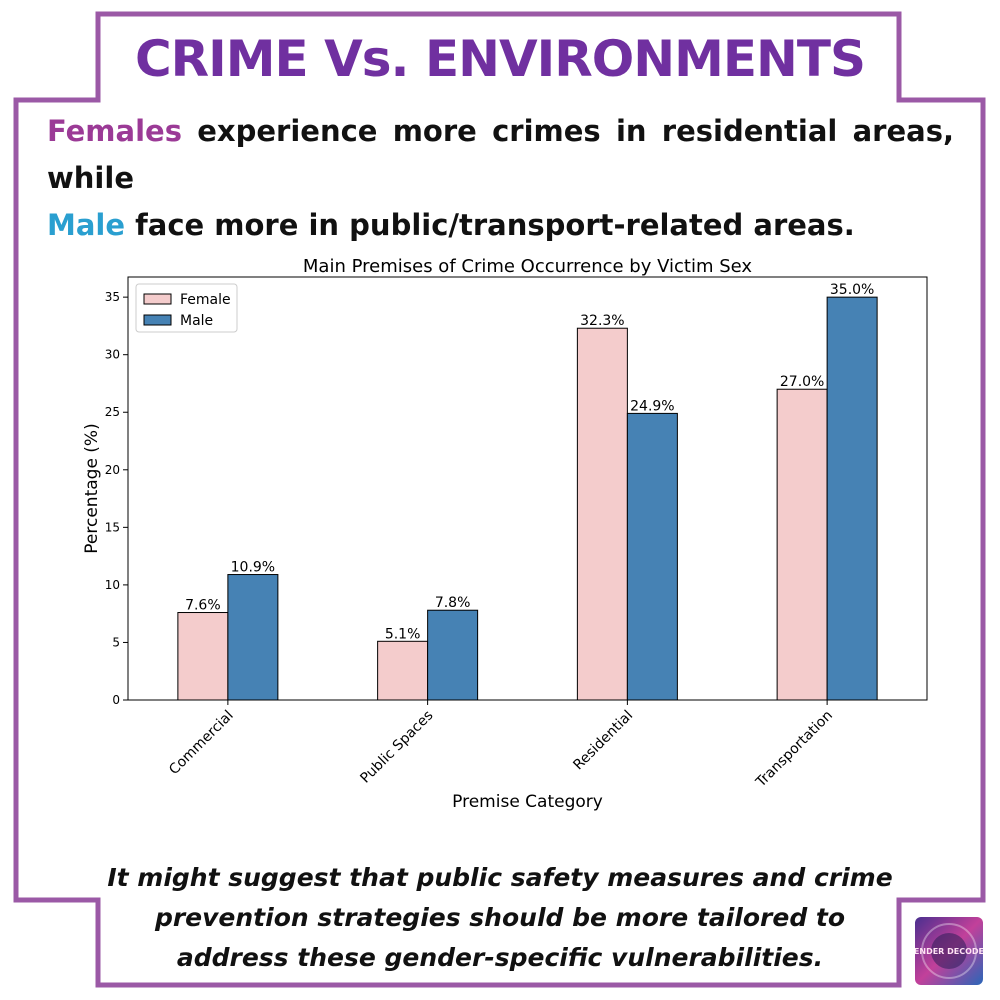 This screenshot has width=1000, height=1000. What do you see at coordinates (112, 585) in the screenshot?
I see `y-tick-label: 10` at bounding box center [112, 585].